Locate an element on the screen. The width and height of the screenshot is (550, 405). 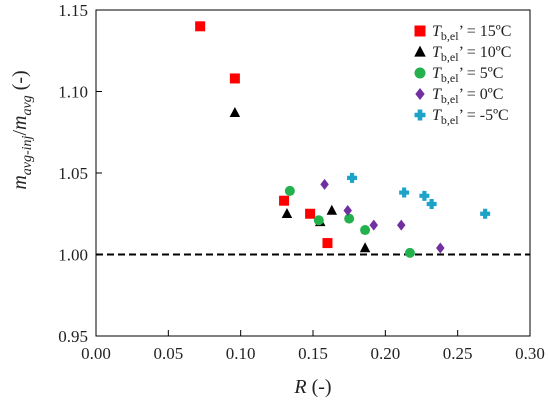
y-tick-label: 1.15 is located at coordinates (73, 10).